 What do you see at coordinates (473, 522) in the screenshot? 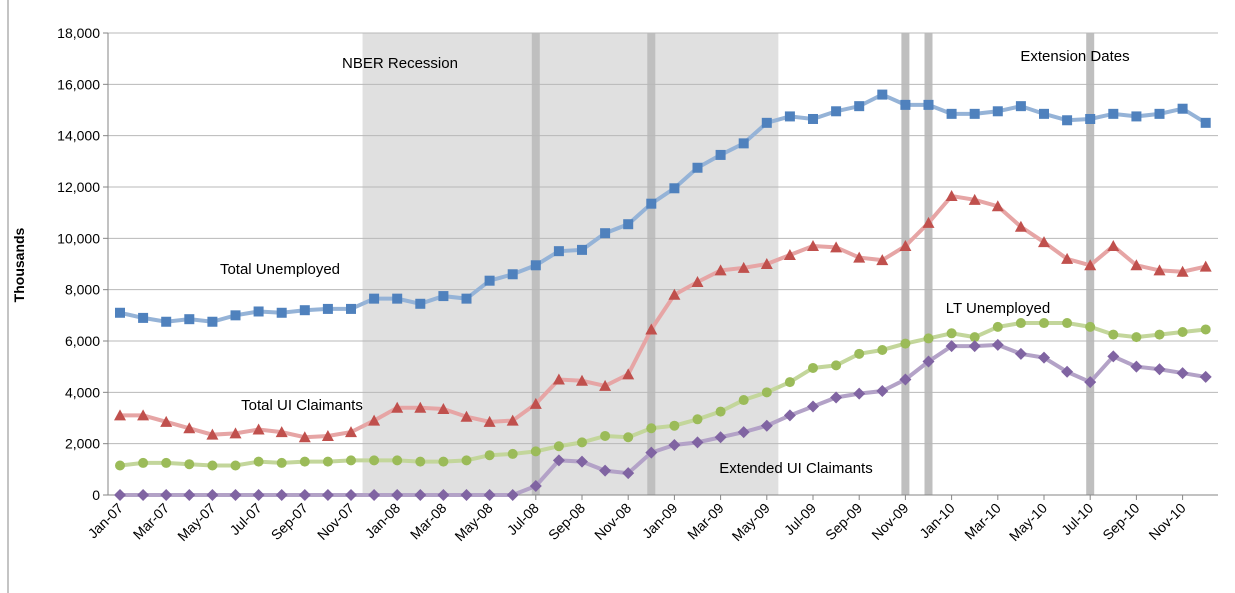
I see `x-tick-label: May-08` at bounding box center [473, 522].